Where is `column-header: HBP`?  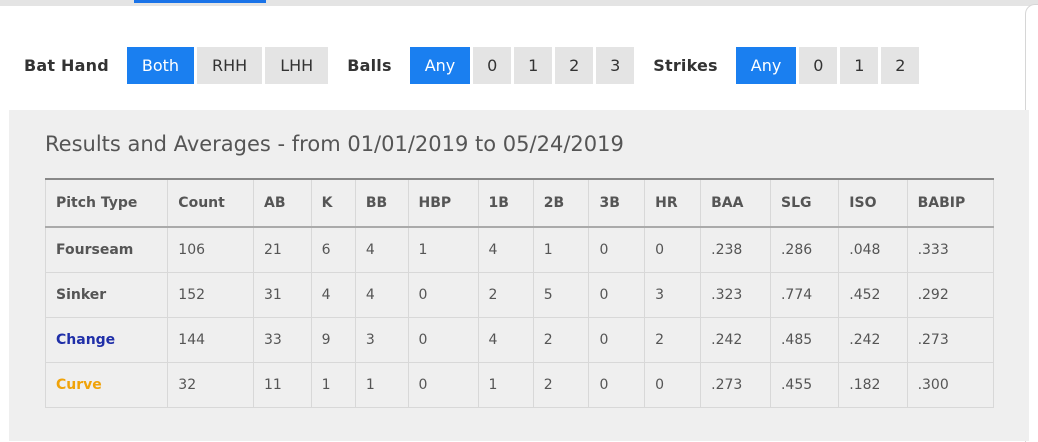
column-header: HBP is located at coordinates (443, 203).